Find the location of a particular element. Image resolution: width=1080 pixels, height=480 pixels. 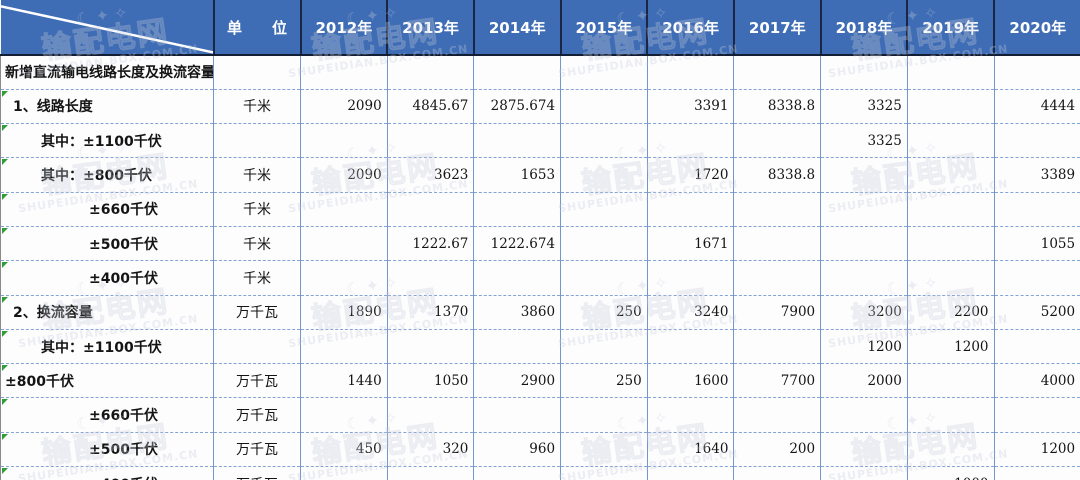

value-cell: 7700 is located at coordinates (777, 381).